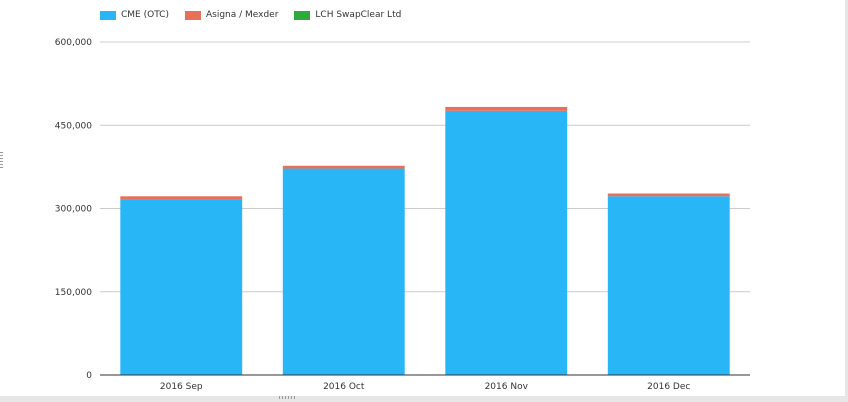  I want to click on y-tick-label: 600,000, so click(73, 43).